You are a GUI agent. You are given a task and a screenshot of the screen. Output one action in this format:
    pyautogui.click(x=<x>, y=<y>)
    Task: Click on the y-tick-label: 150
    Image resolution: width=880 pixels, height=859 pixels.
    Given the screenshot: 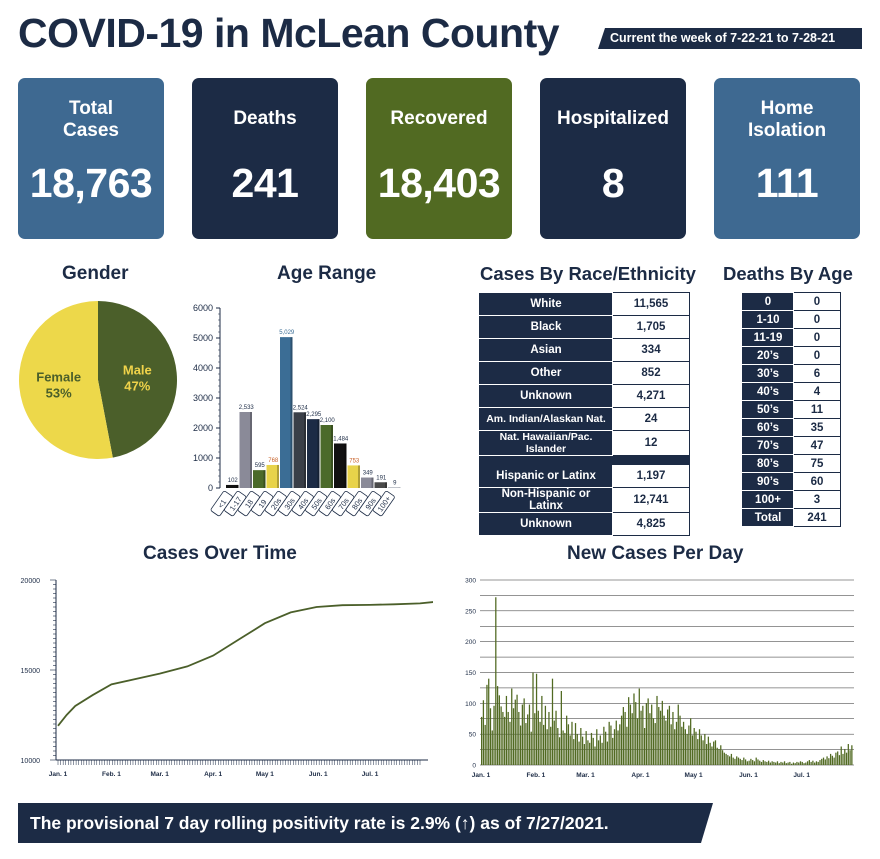 What is the action you would take?
    pyautogui.click(x=470, y=673)
    